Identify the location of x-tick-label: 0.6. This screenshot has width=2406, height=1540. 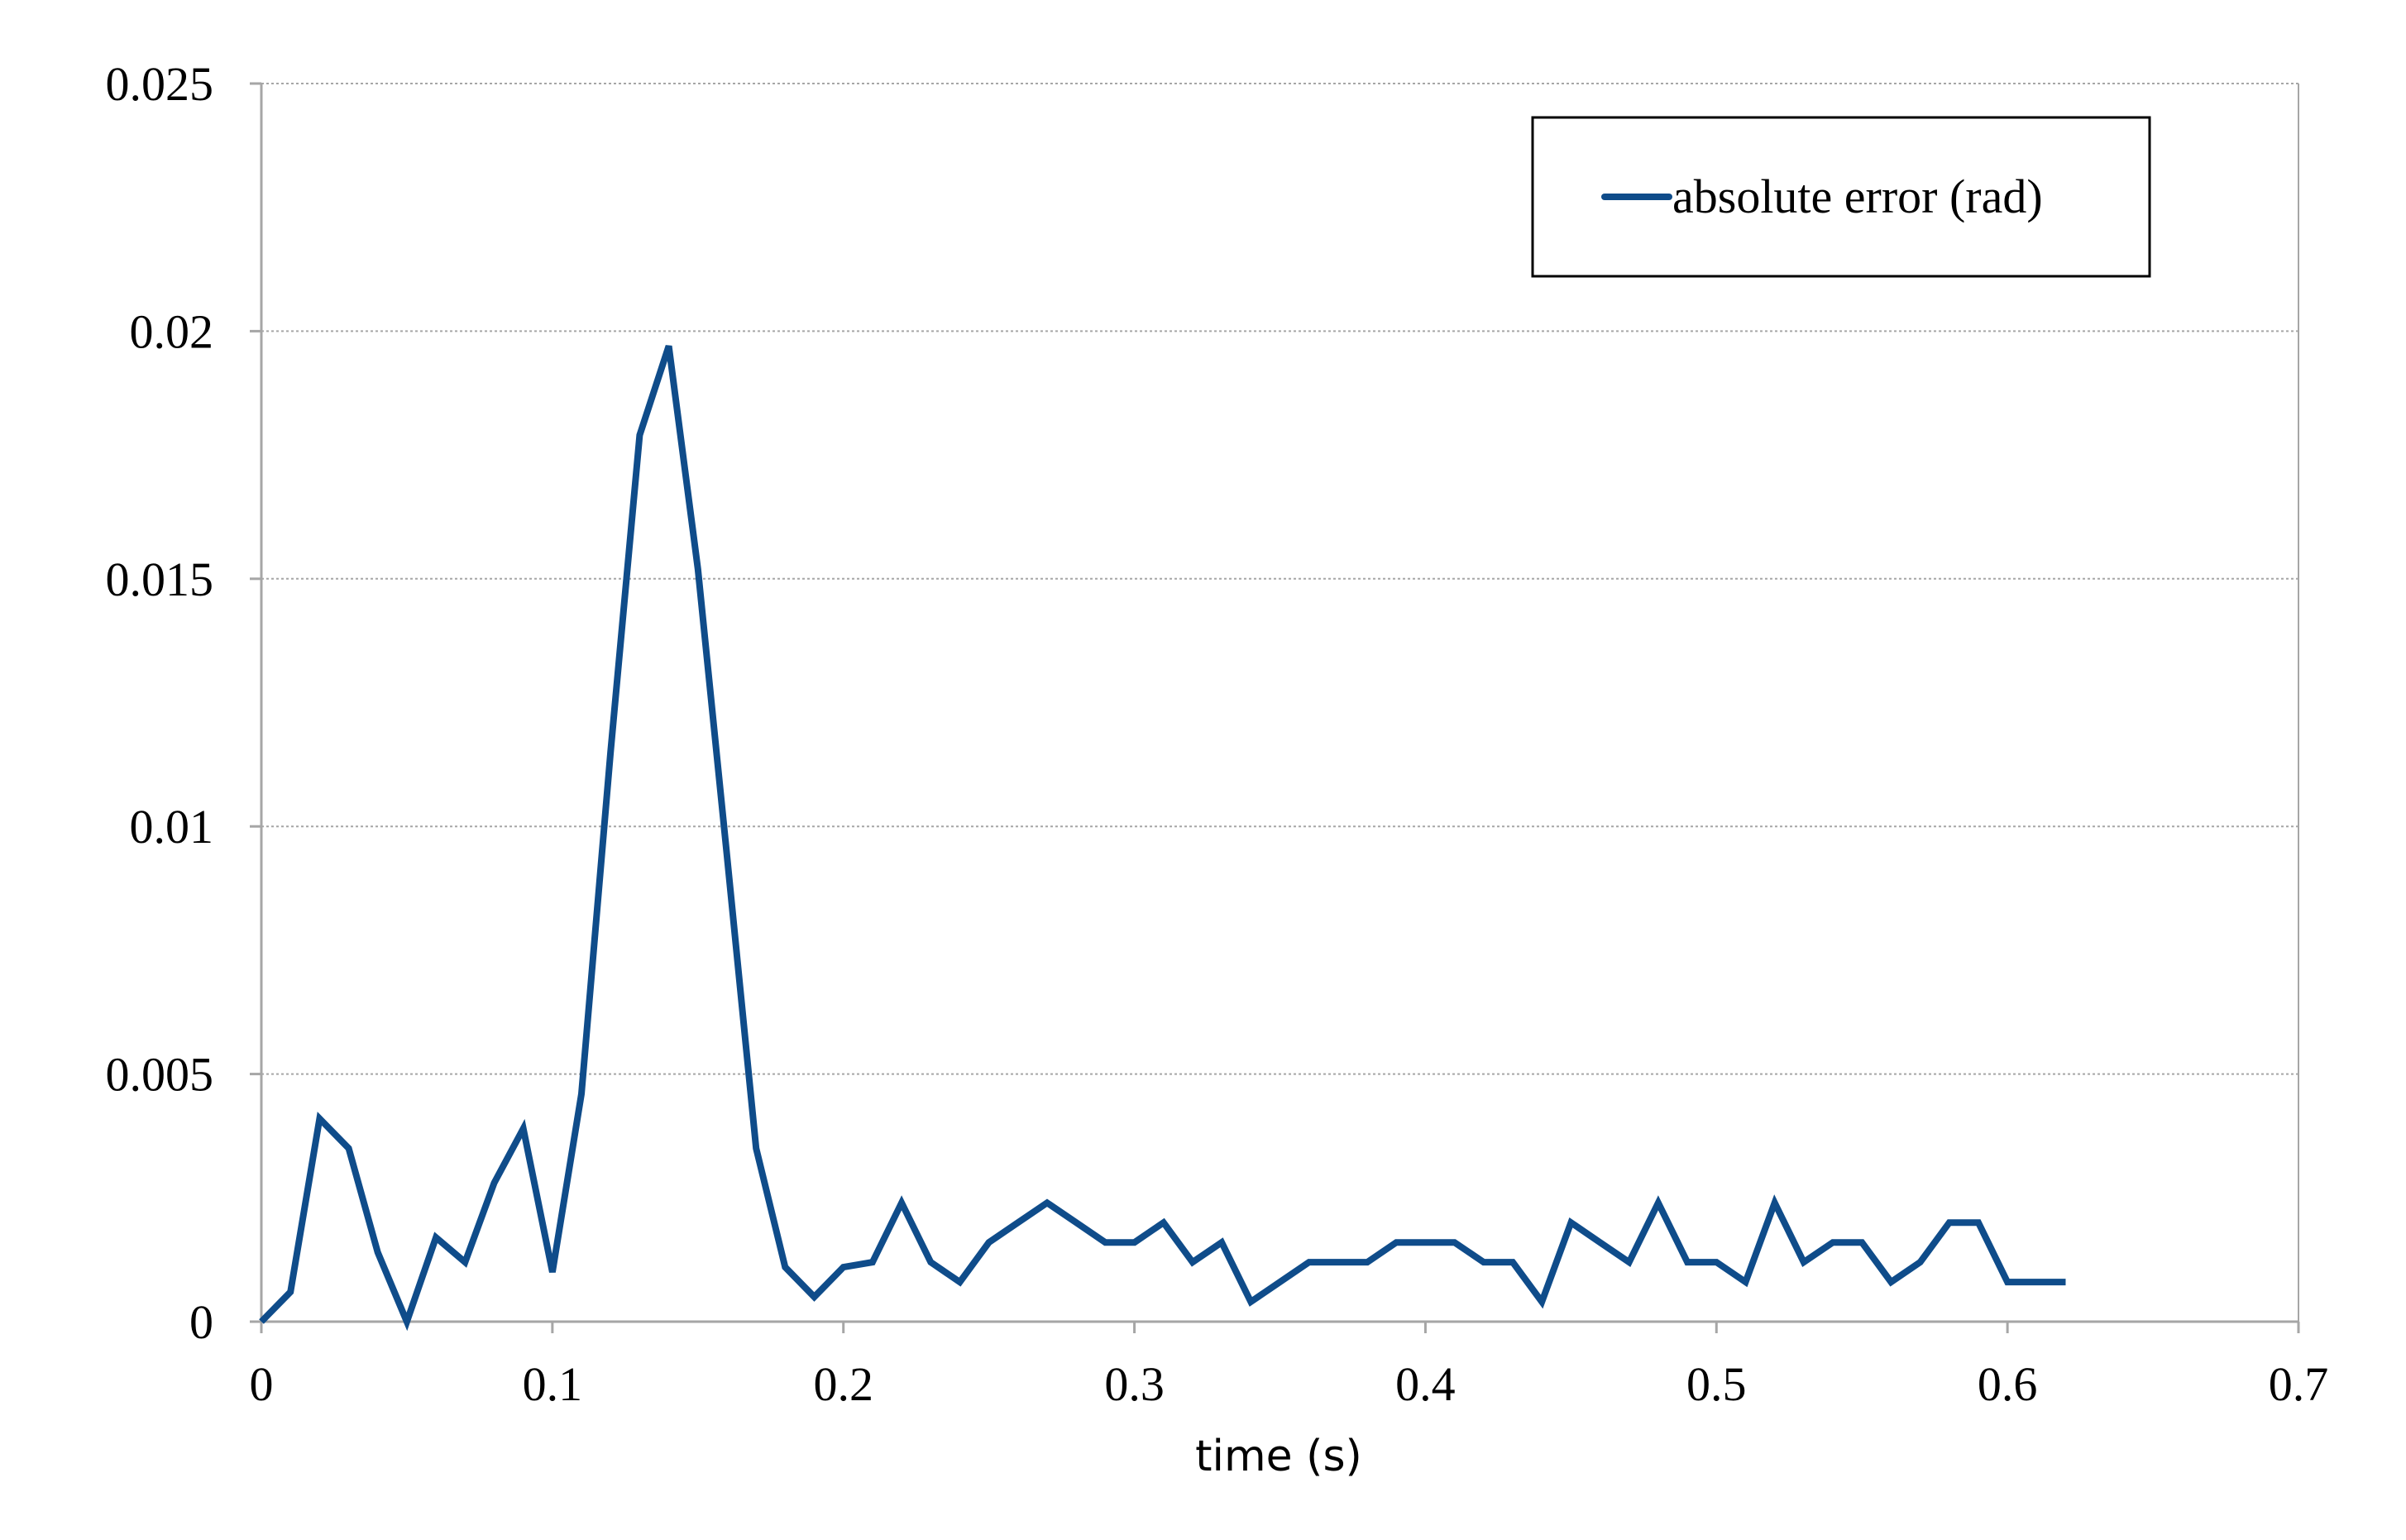
(2008, 1384).